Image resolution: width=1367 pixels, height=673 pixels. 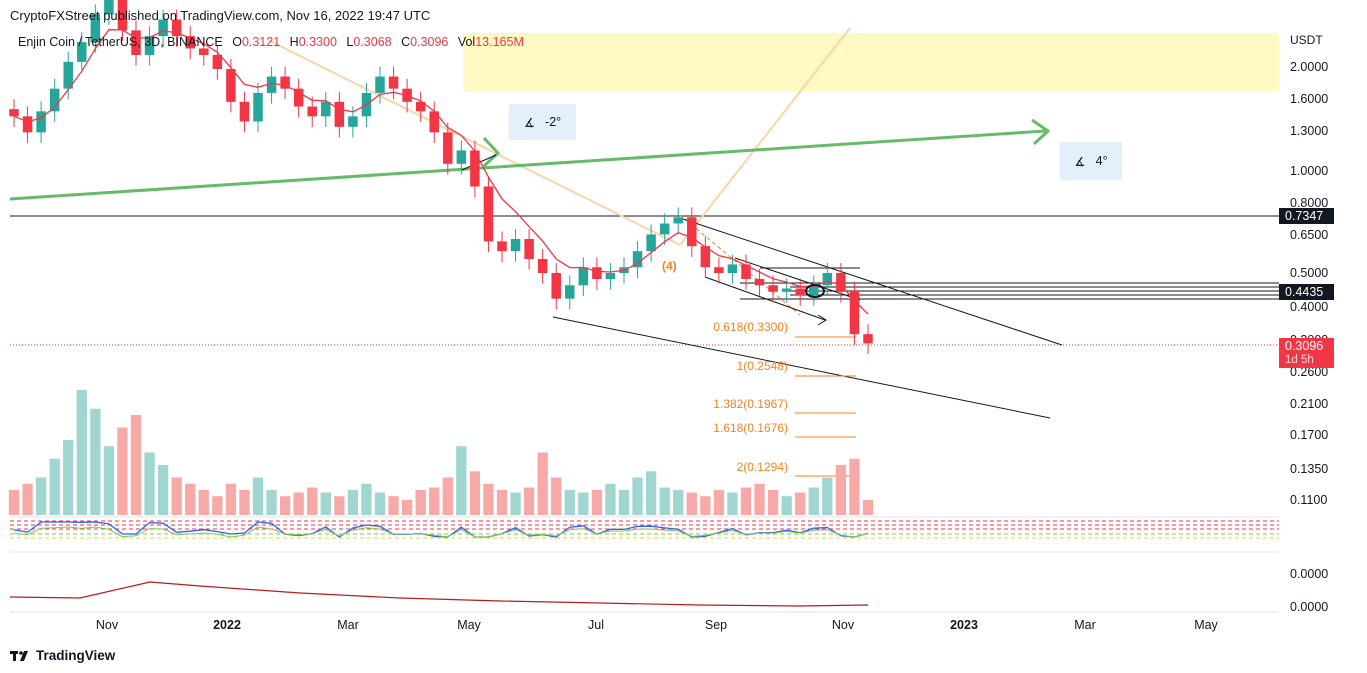 I want to click on green-trend-arrow, so click(x=527, y=165).